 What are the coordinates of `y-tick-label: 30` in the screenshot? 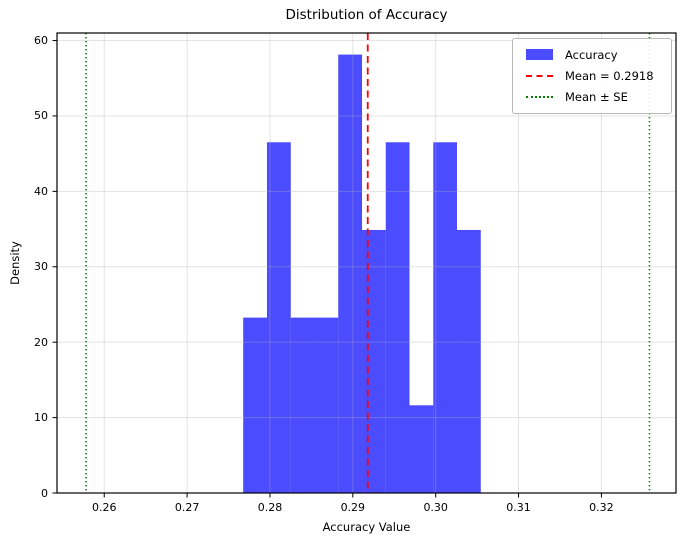 It's located at (41, 267).